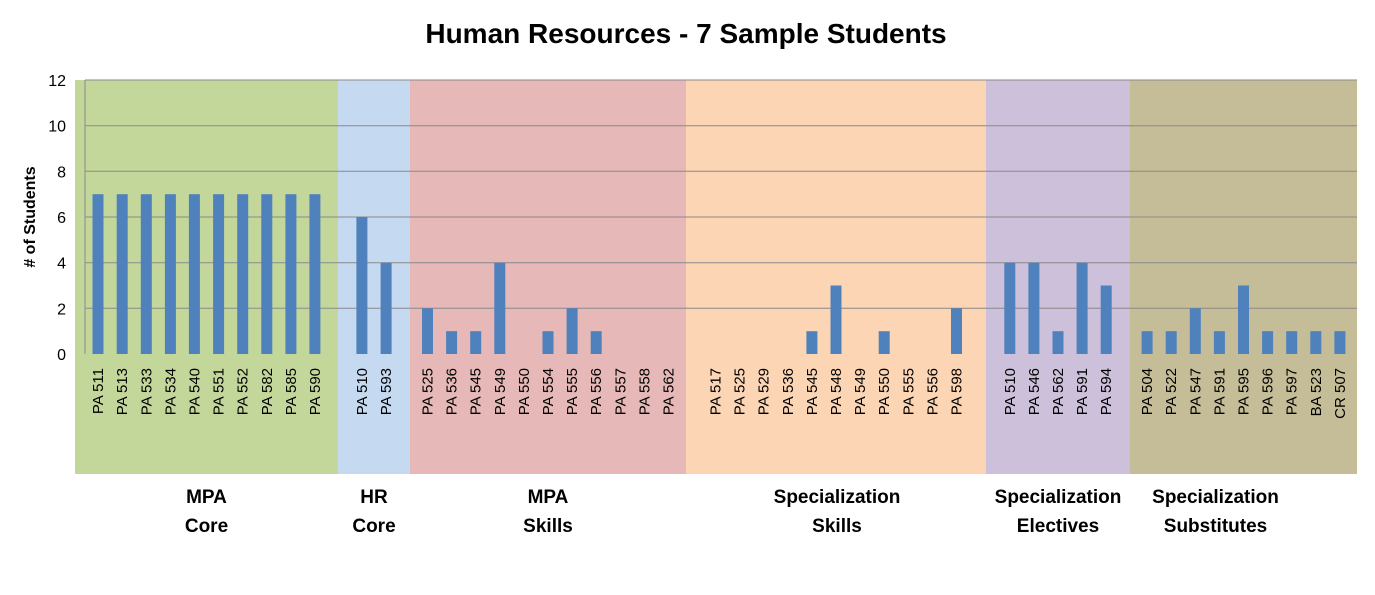 The width and height of the screenshot is (1375, 595). Describe the element at coordinates (1034, 391) in the screenshot. I see `category-label: PA 546` at that location.